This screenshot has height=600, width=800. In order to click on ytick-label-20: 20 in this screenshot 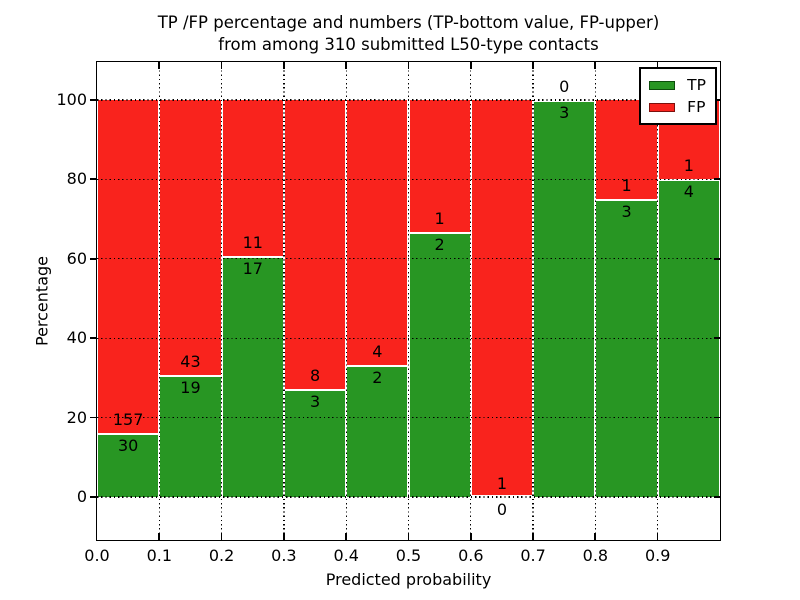, I will do `click(76, 417)`.